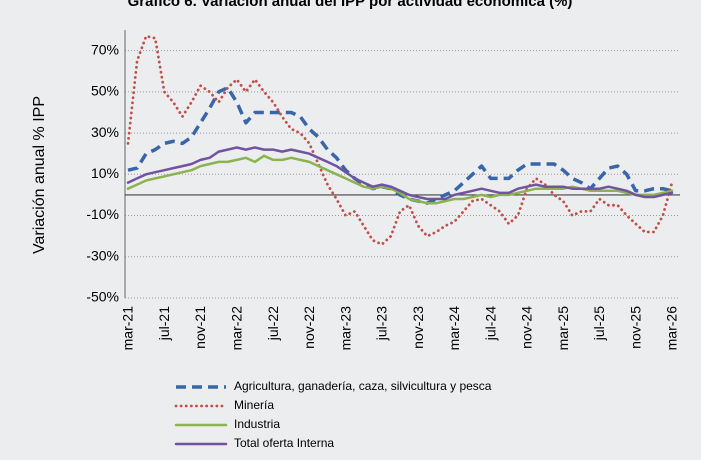 Image resolution: width=701 pixels, height=460 pixels. Describe the element at coordinates (309, 327) in the screenshot. I see `x-tick-label: nov-22` at that location.